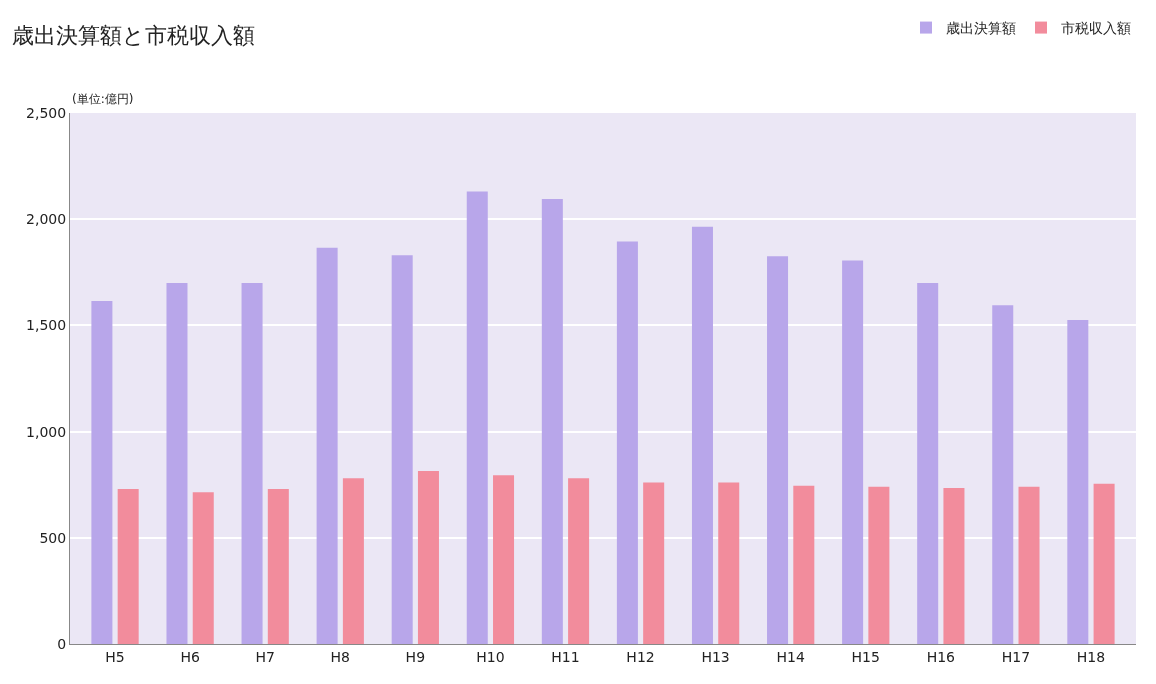  What do you see at coordinates (1091, 656) in the screenshot?
I see `x-tick-label: H18` at bounding box center [1091, 656].